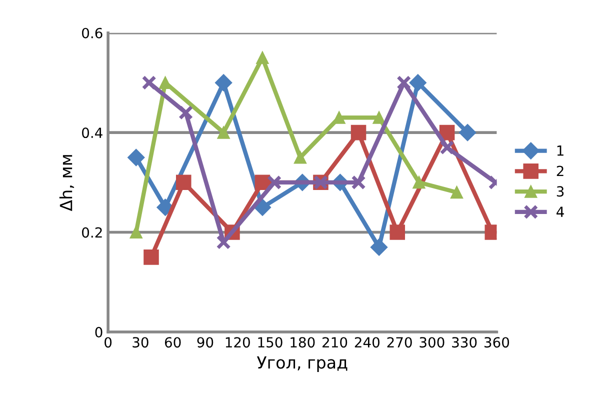  I want to click on x-tick-label: 120, so click(238, 342).